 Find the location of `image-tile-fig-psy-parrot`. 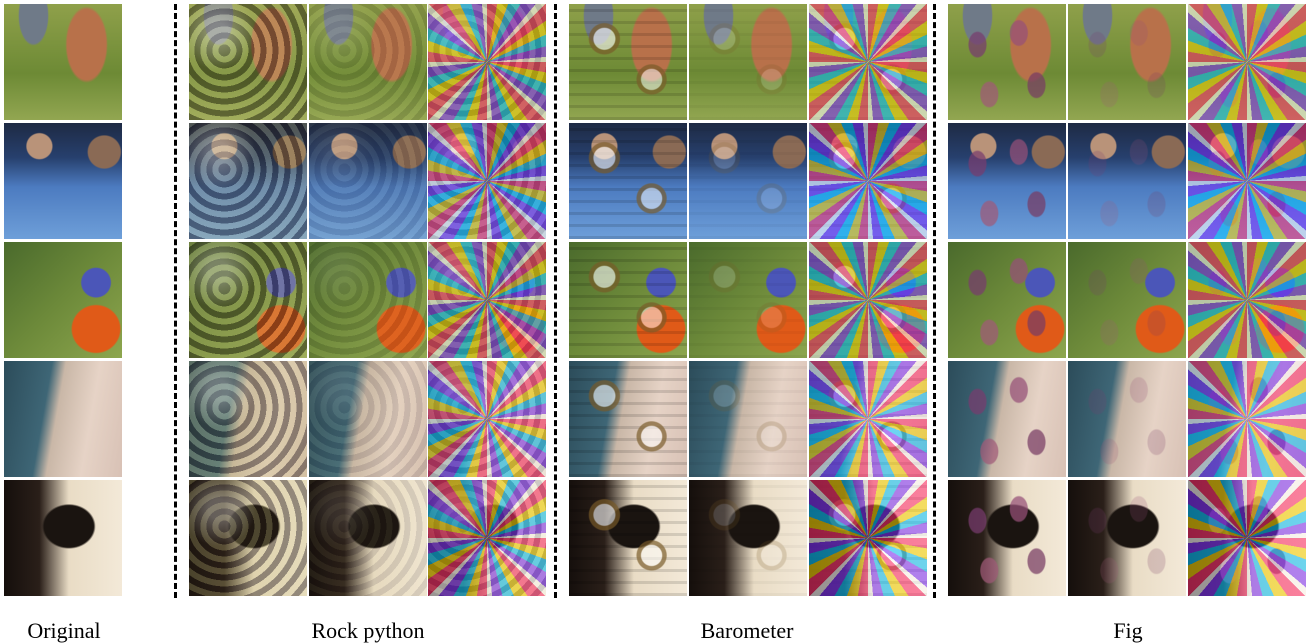

image-tile-fig-psy-parrot is located at coordinates (1247, 300).